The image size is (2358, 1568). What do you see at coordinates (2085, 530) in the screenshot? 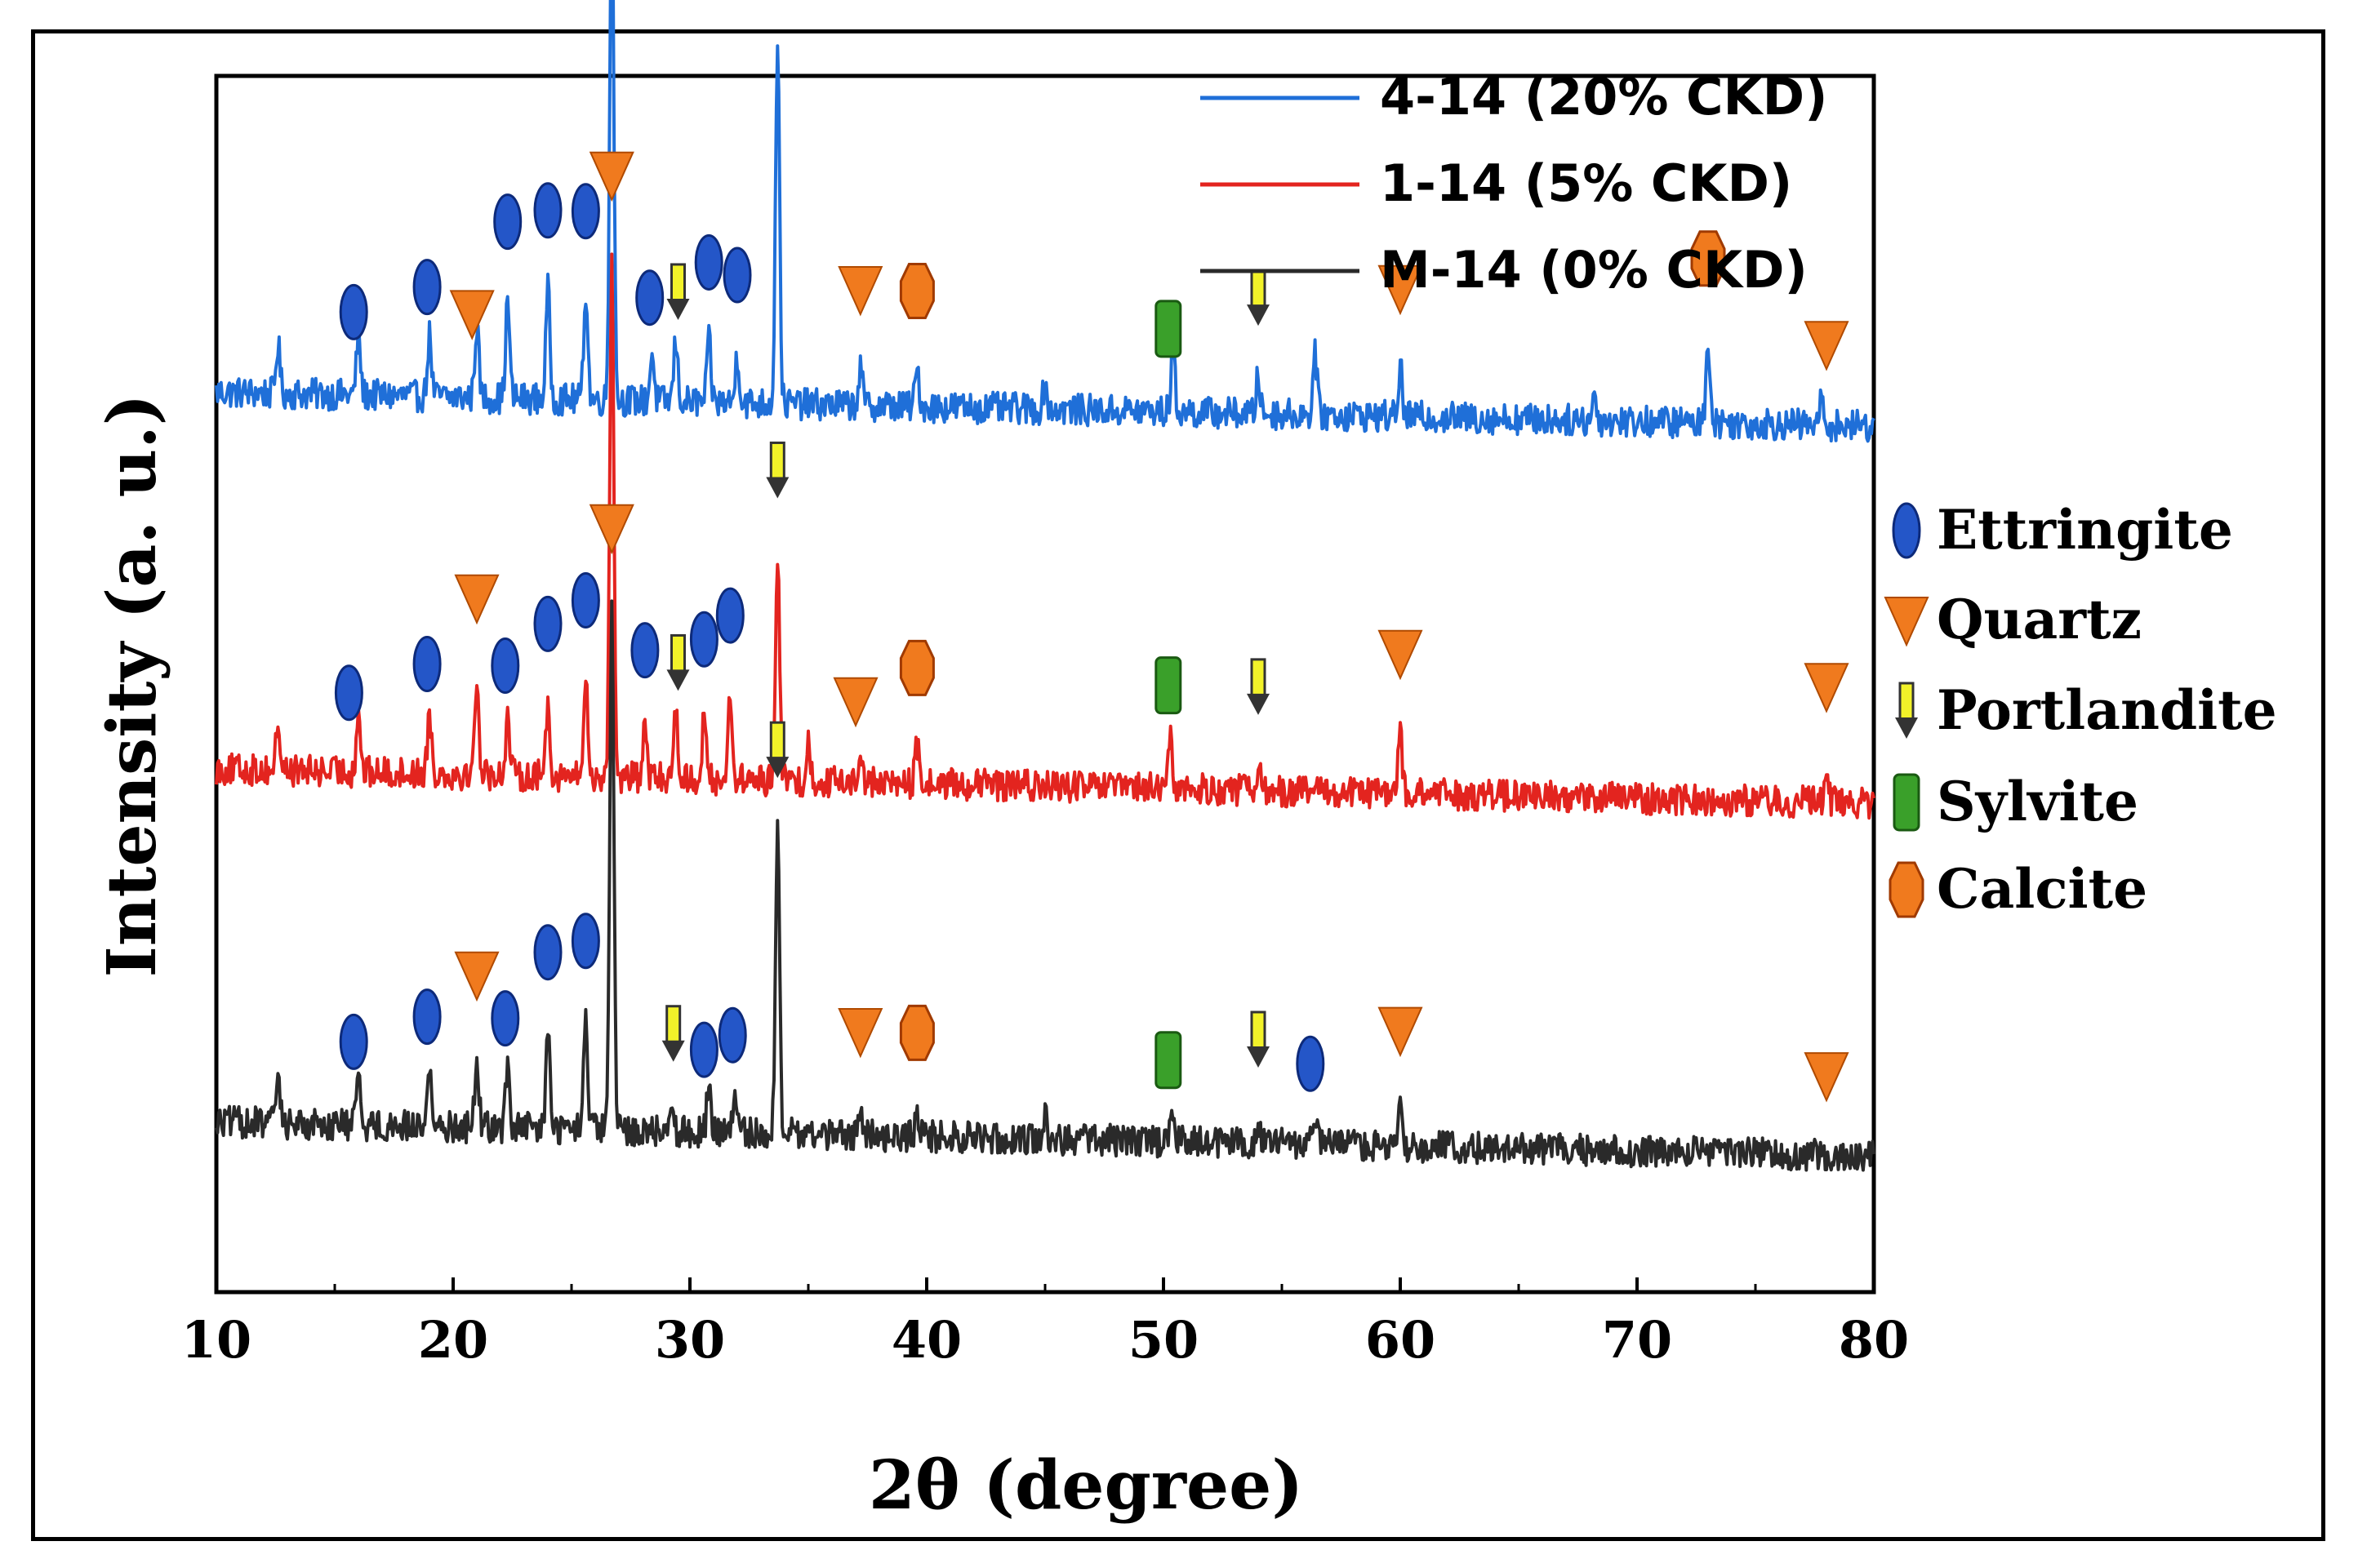
I see `phase-legend-label-ettringite: Ettringite` at bounding box center [2085, 530].